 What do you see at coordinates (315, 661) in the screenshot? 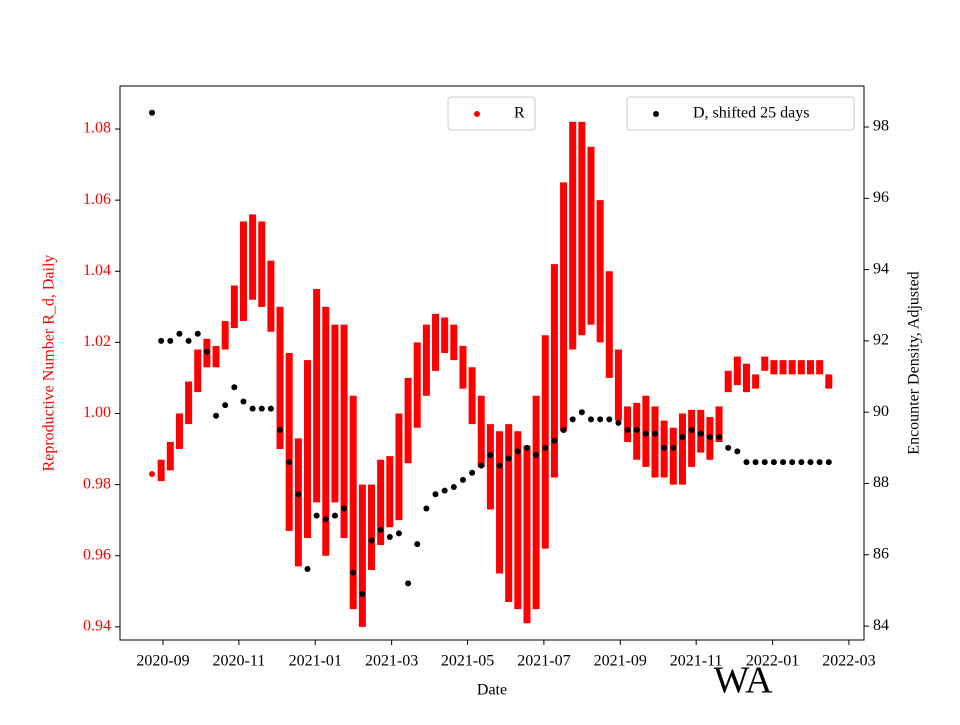
I see `x-tick-label: 2021-01` at bounding box center [315, 661].